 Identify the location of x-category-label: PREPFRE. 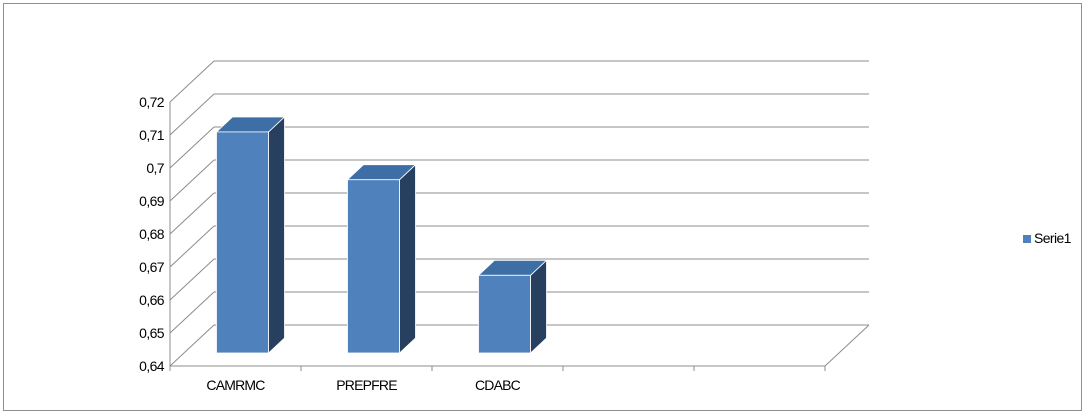
(366, 385).